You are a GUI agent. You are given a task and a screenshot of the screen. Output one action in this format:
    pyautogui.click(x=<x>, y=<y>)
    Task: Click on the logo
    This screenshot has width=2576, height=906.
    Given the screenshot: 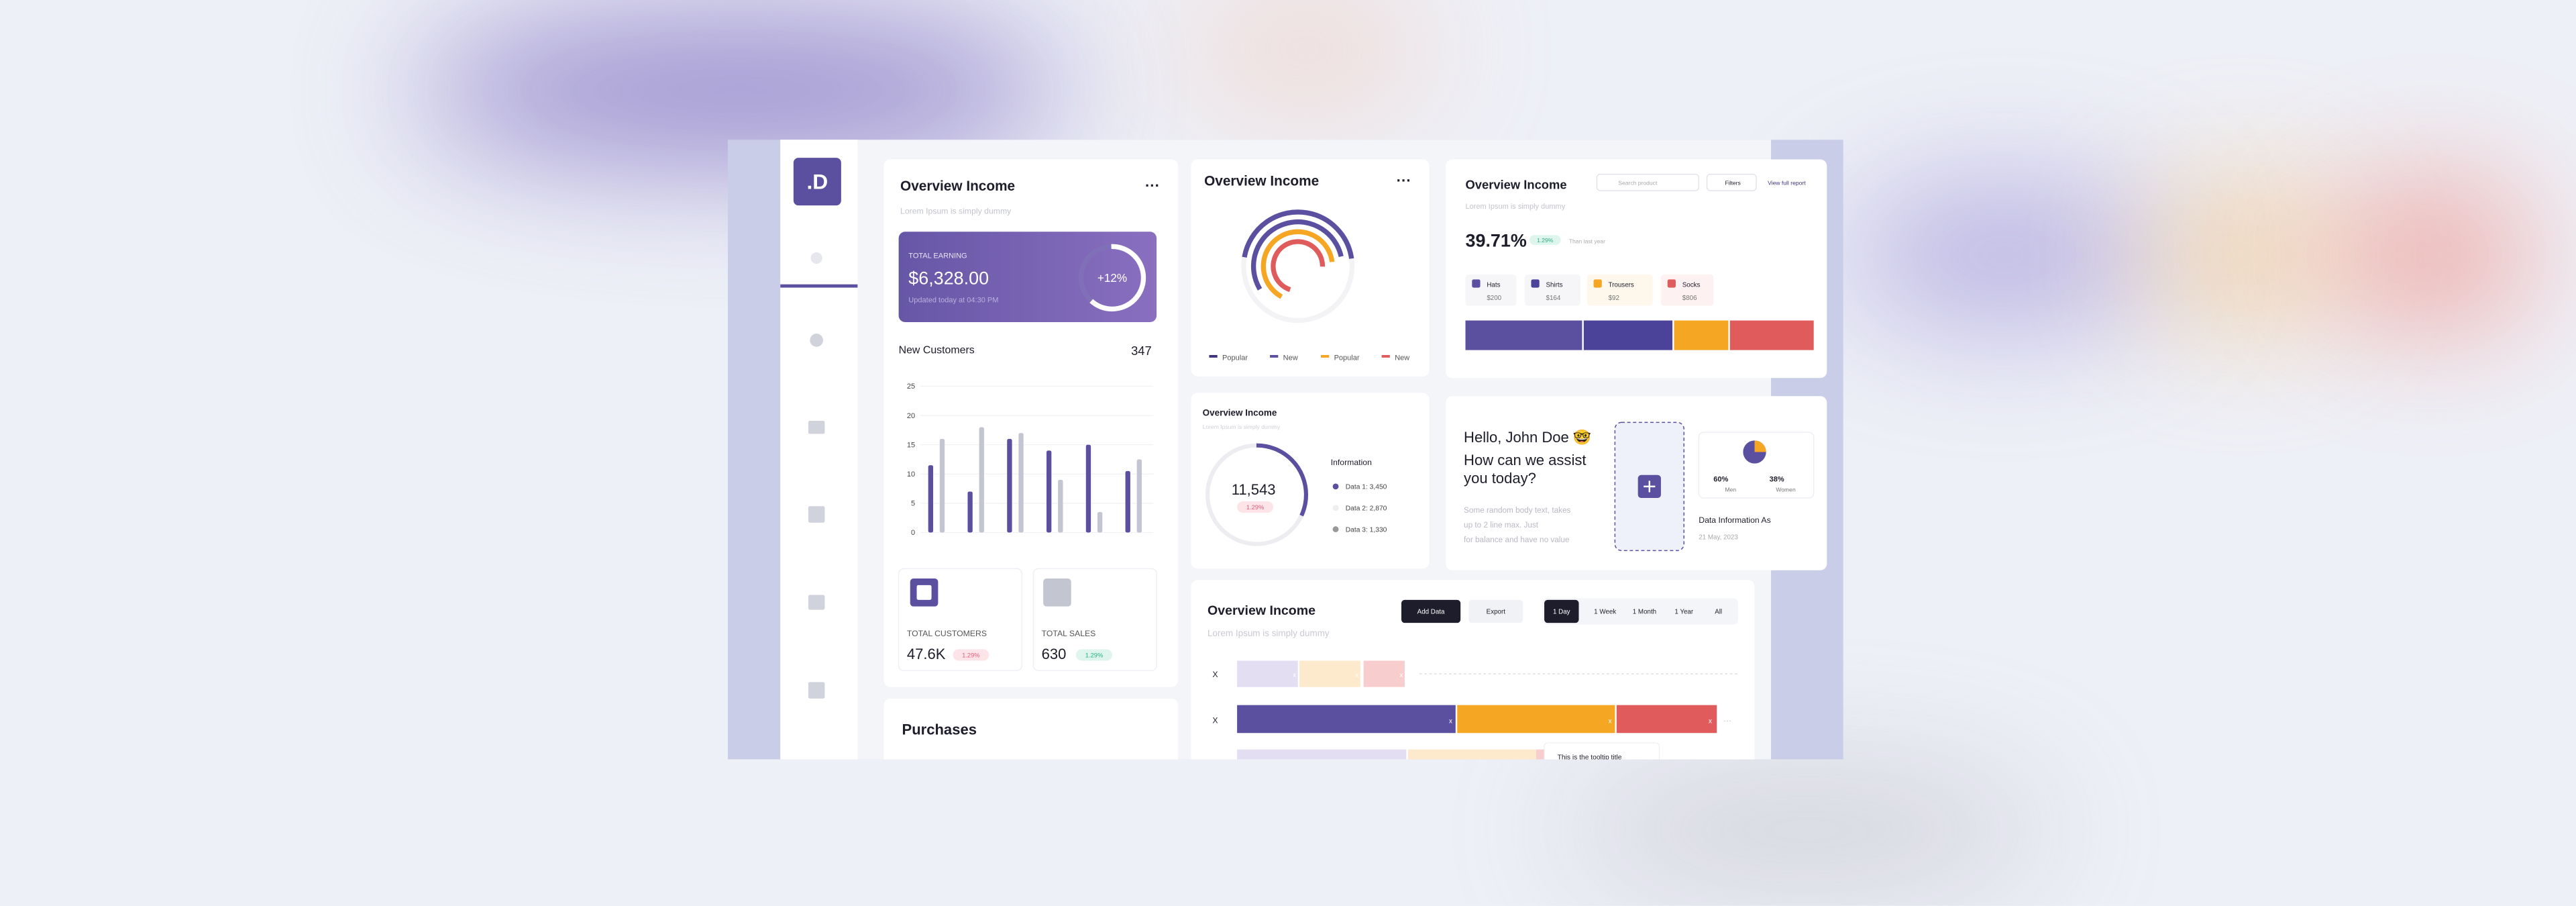 What is the action you would take?
    pyautogui.click(x=817, y=182)
    